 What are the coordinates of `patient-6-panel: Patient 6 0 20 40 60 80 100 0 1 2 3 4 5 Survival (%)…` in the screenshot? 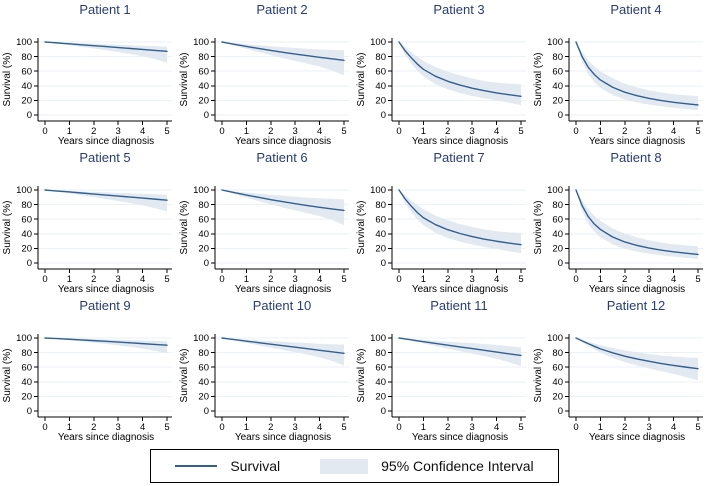 It's located at (265, 222).